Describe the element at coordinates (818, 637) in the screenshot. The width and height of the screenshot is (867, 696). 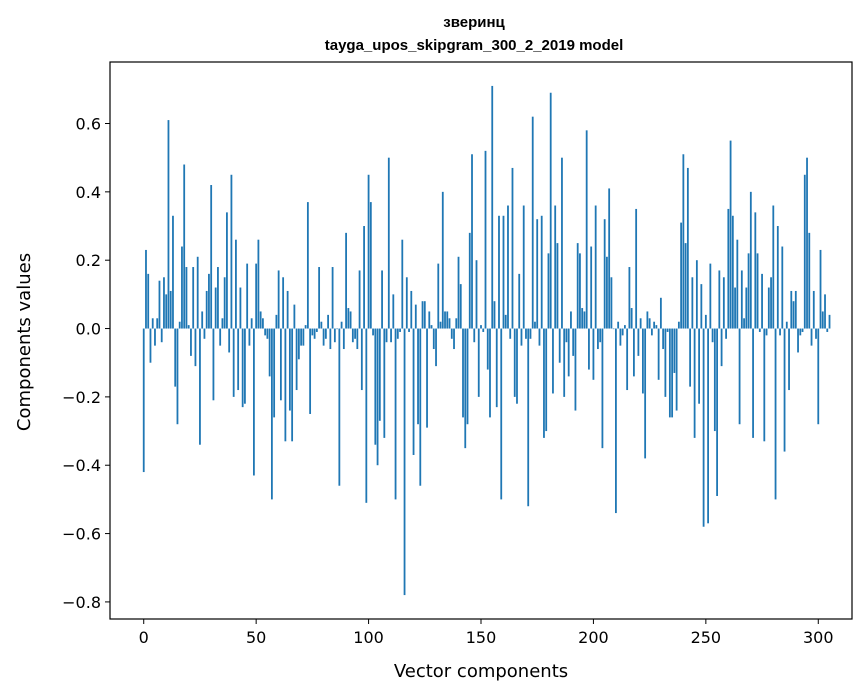
I see `x-tick-label: 300` at that location.